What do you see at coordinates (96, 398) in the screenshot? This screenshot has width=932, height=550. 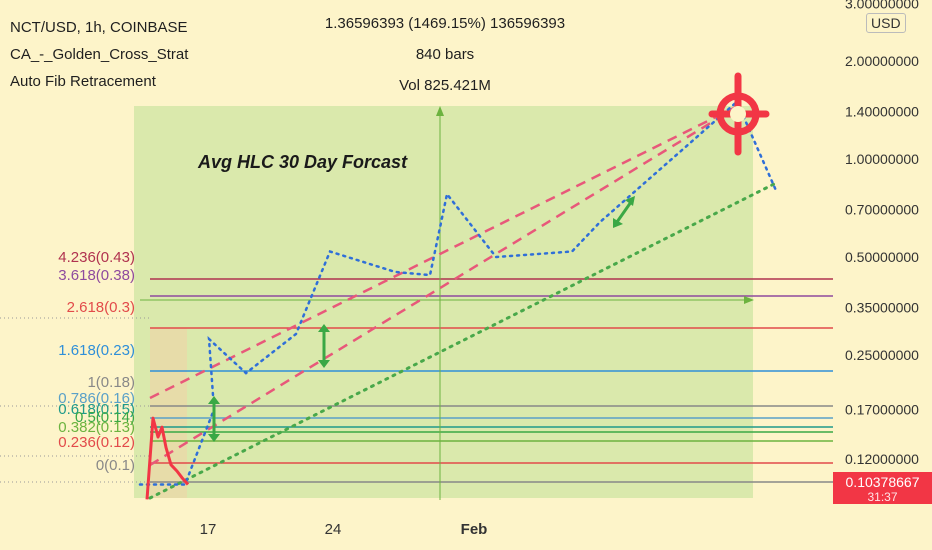 I see `fib-level-label: 0.786(0.16)` at bounding box center [96, 398].